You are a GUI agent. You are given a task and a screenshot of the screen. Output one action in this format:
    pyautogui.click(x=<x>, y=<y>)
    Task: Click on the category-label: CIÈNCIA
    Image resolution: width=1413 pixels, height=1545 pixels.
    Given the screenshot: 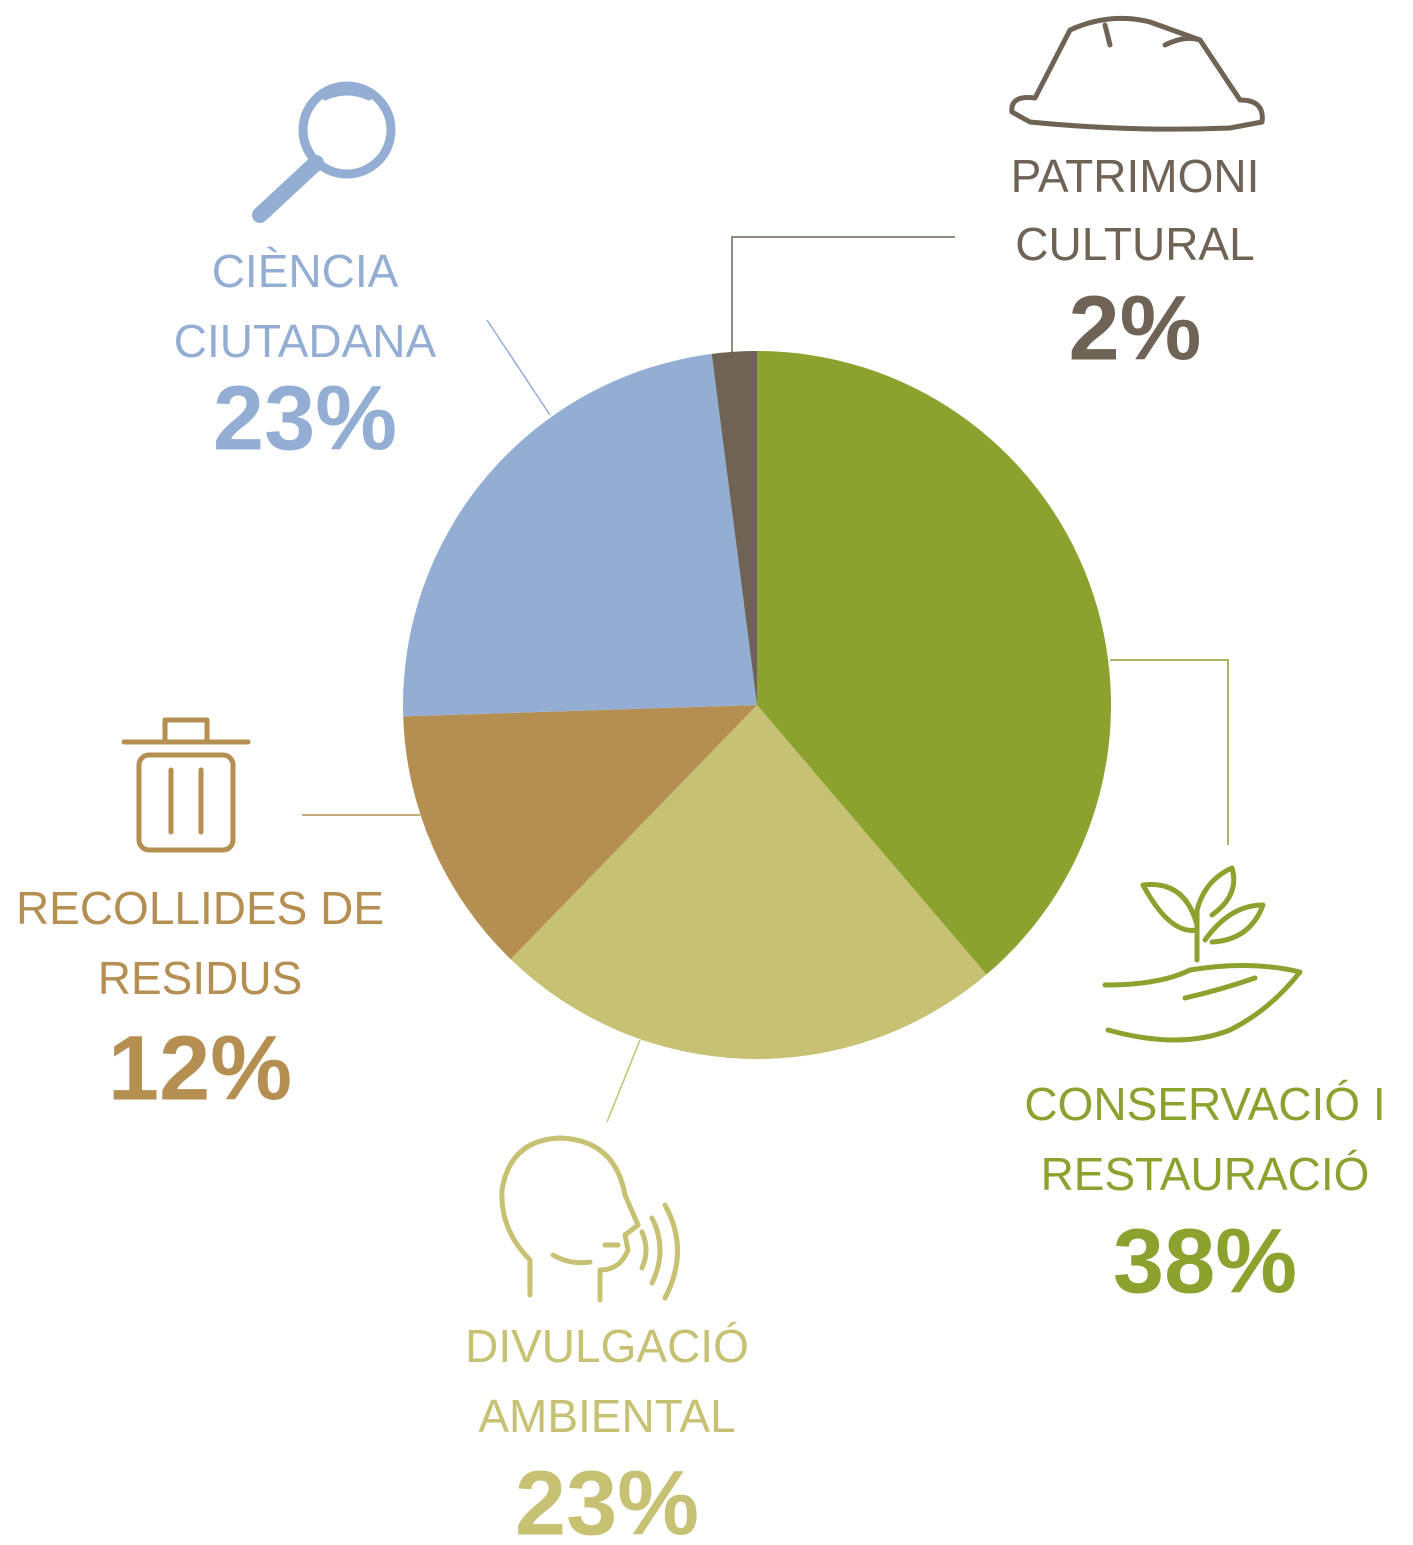 What is the action you would take?
    pyautogui.click(x=305, y=271)
    